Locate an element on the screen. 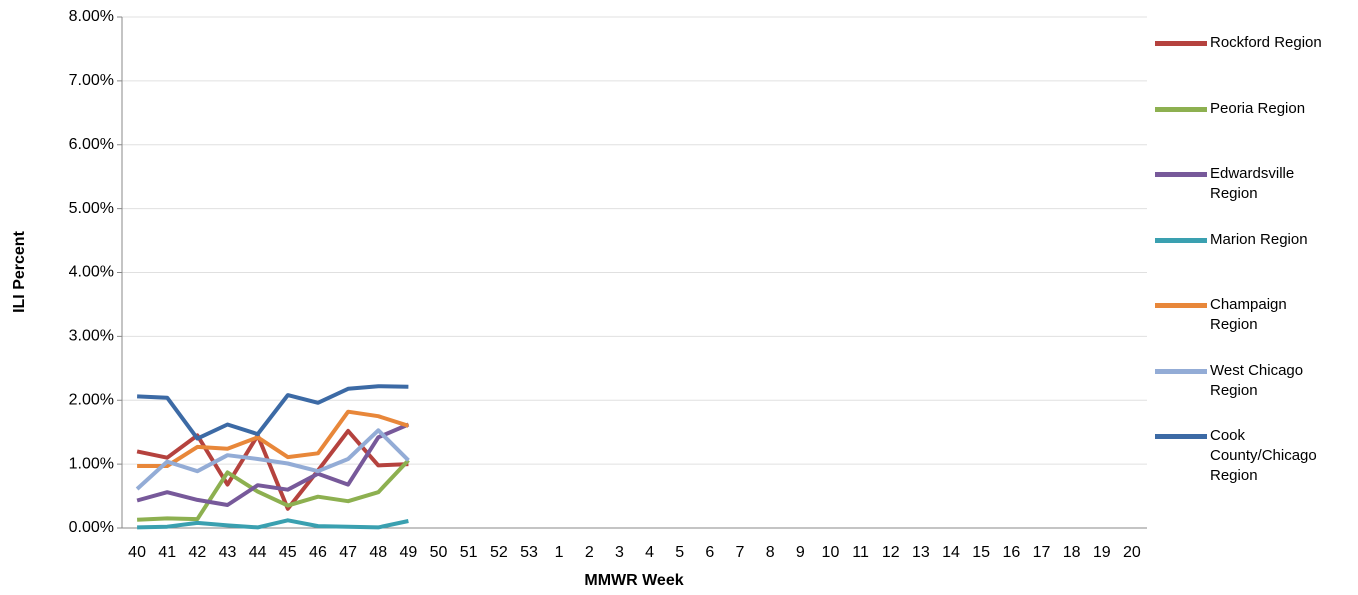 Image resolution: width=1358 pixels, height=595 pixels. x-tick-label: 43 is located at coordinates (228, 552).